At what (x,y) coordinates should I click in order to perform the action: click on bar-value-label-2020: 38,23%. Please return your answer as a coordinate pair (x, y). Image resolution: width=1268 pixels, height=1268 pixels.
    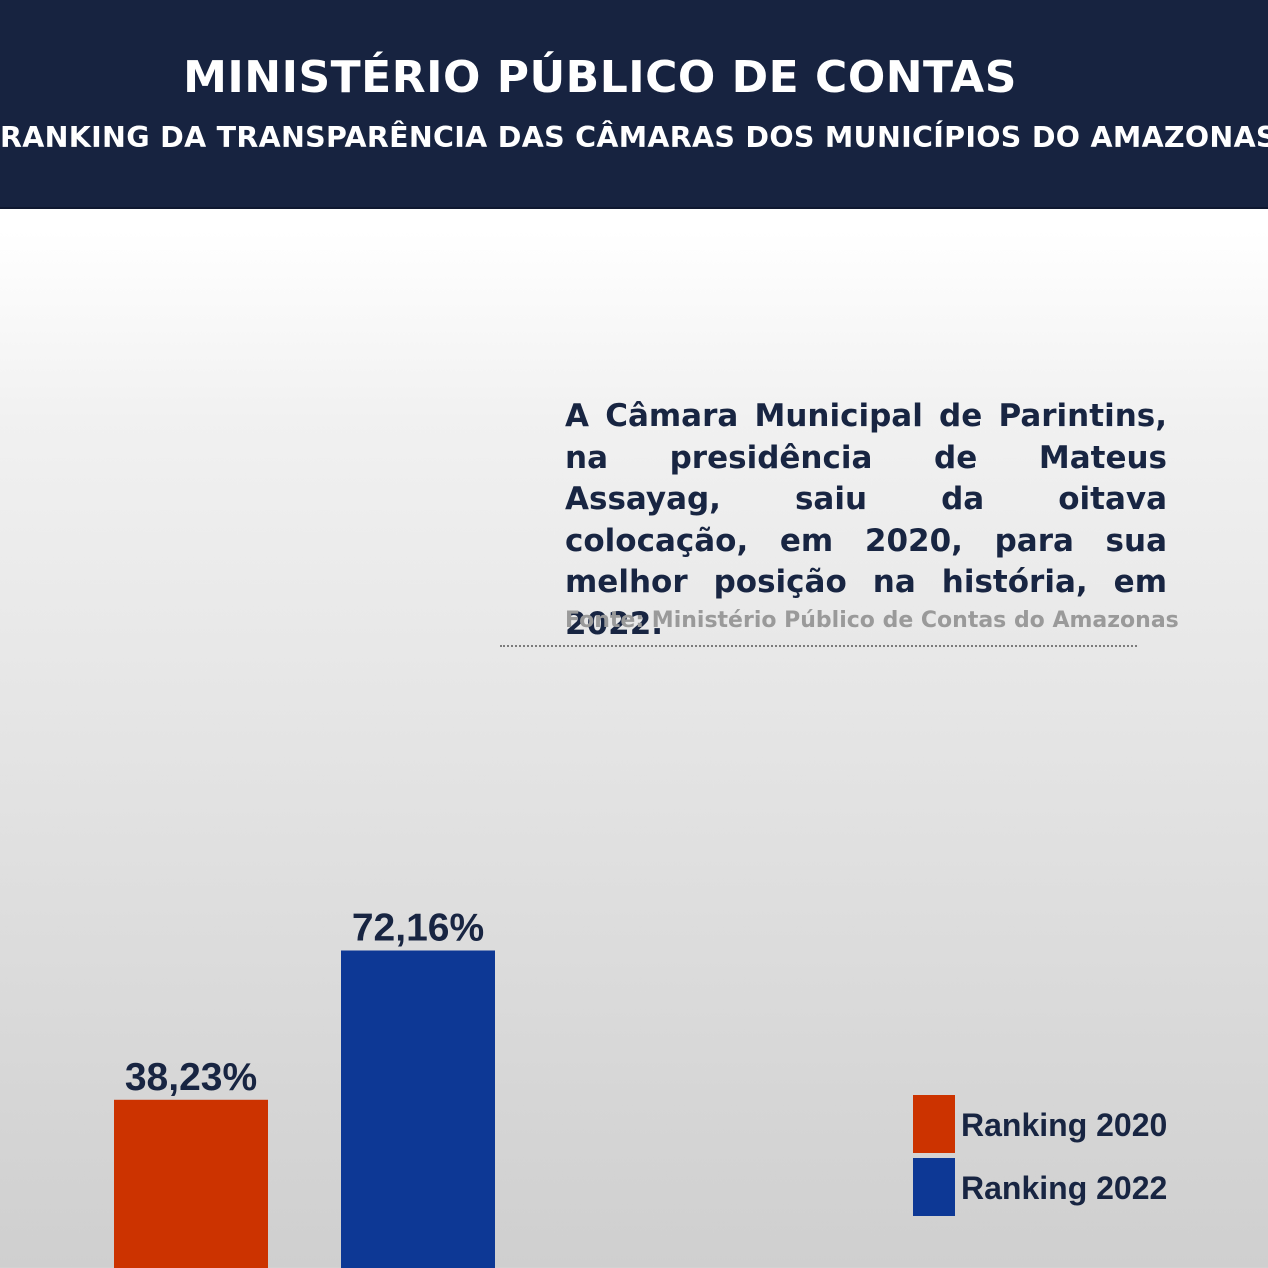
    Looking at the image, I should click on (191, 1077).